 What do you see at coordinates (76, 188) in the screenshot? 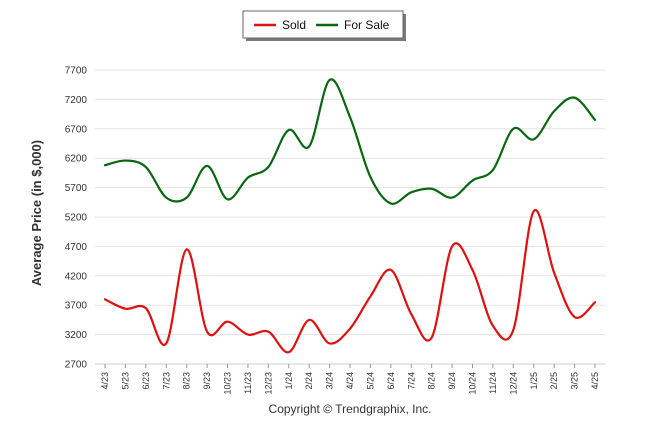
I see `y-tick-label: 5700` at bounding box center [76, 188].